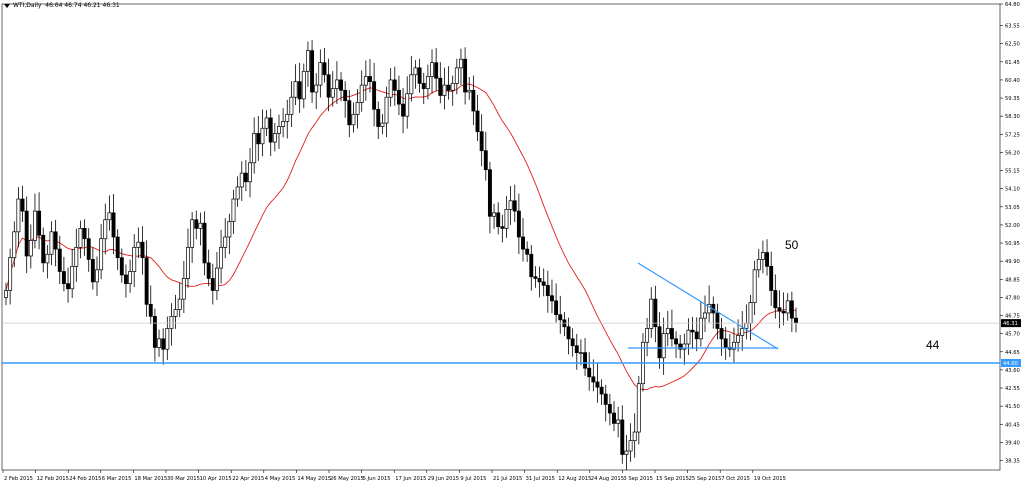 The width and height of the screenshot is (1024, 484). I want to click on x-tick-label: 18 Mar 2015, so click(150, 479).